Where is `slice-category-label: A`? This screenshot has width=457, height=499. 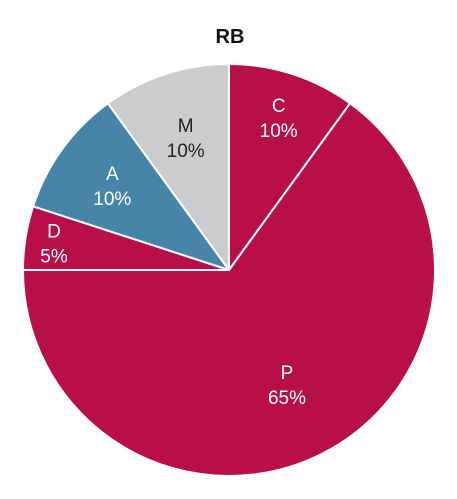 slice-category-label: A is located at coordinates (112, 174).